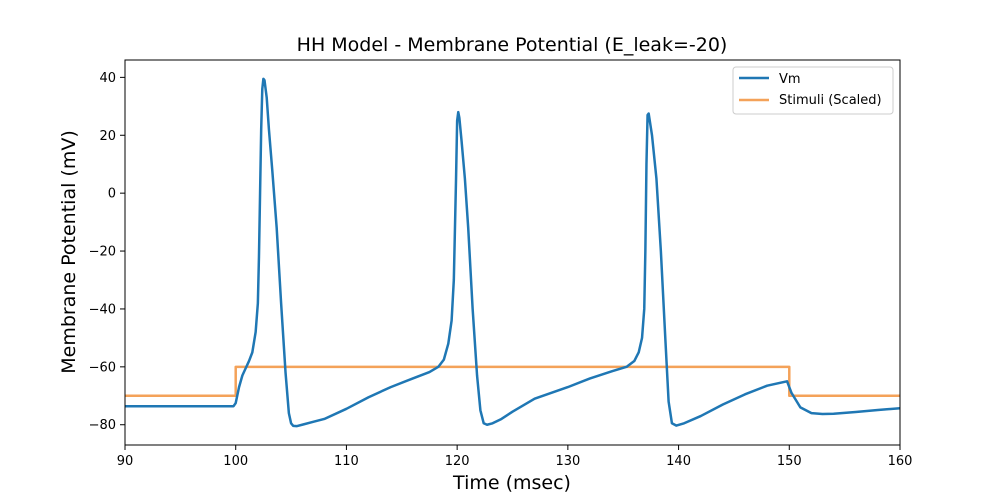  What do you see at coordinates (346, 461) in the screenshot?
I see `x-tick-label: 110` at bounding box center [346, 461].